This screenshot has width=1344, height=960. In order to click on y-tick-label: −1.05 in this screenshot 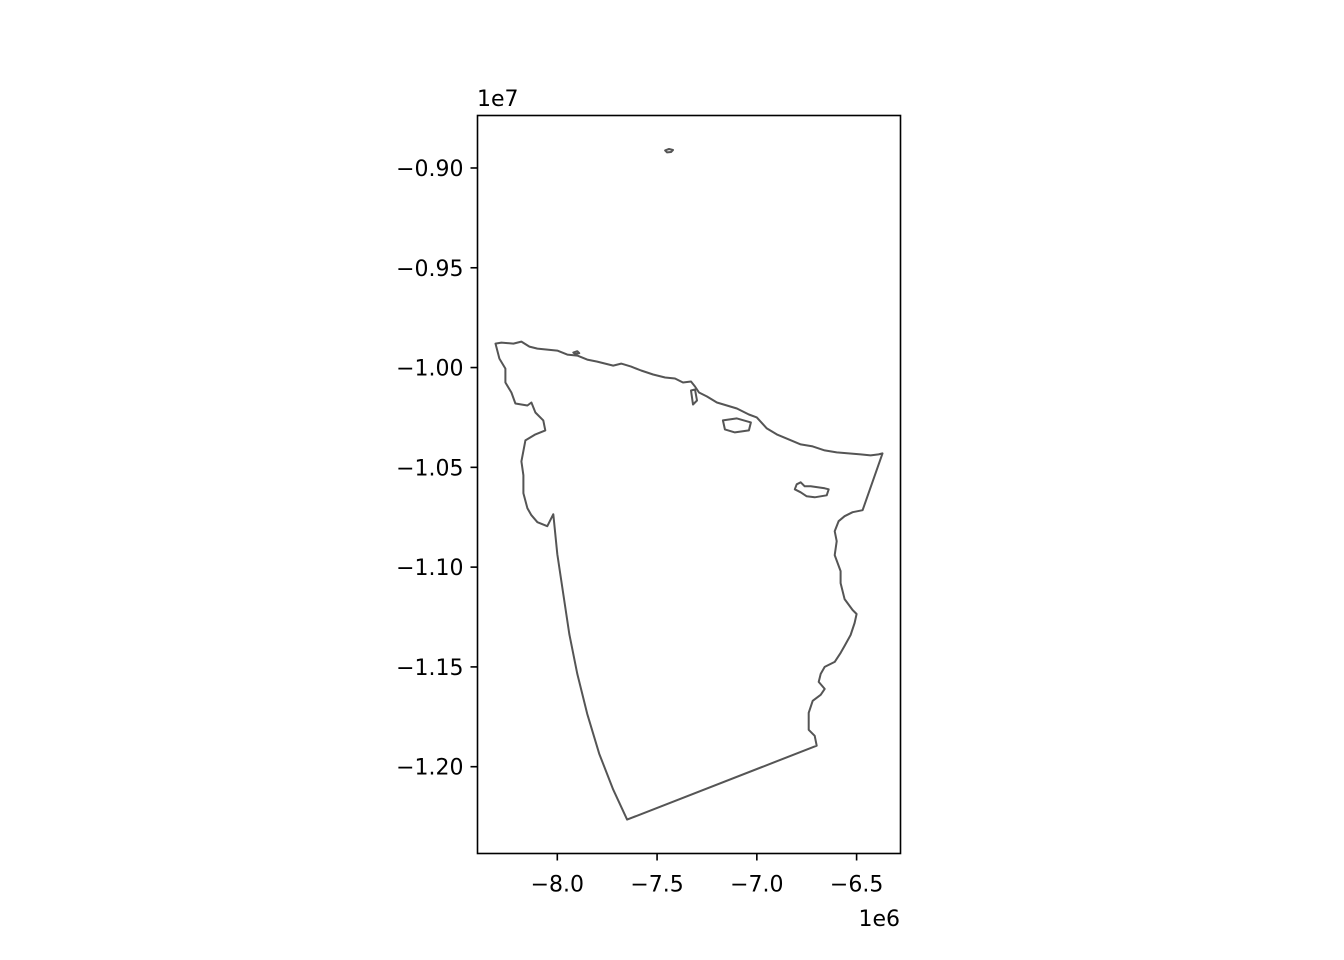, I will do `click(429, 468)`.